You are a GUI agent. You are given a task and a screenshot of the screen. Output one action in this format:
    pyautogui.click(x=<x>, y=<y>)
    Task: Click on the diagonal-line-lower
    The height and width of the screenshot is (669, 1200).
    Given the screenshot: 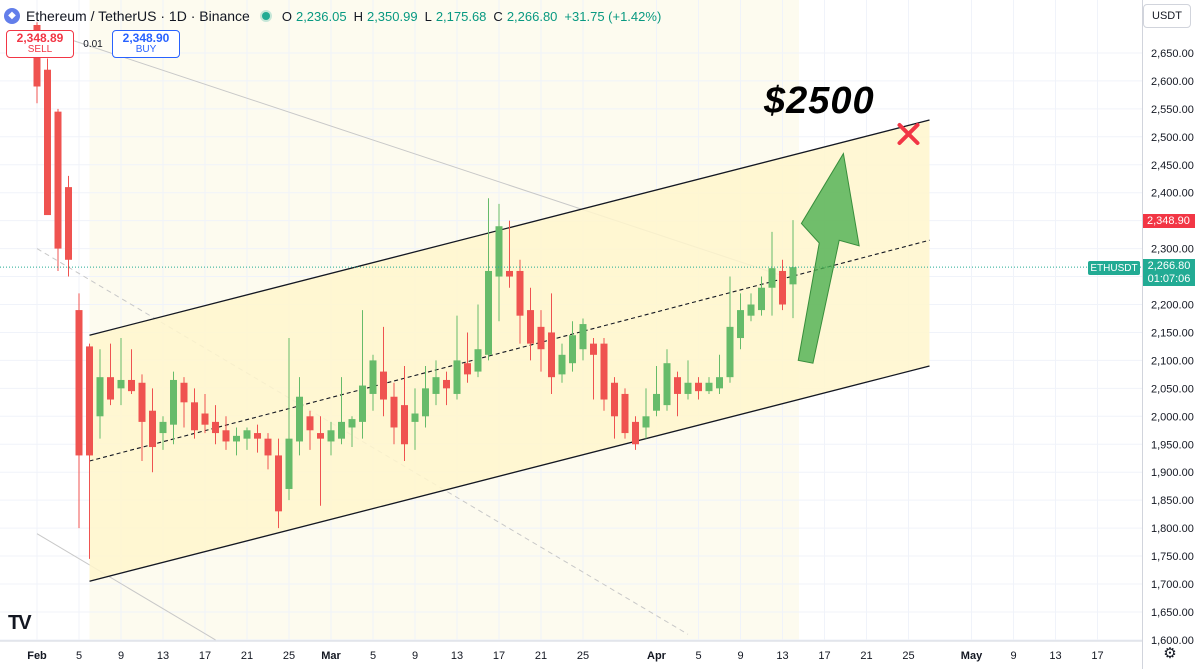 What is the action you would take?
    pyautogui.click(x=126, y=587)
    